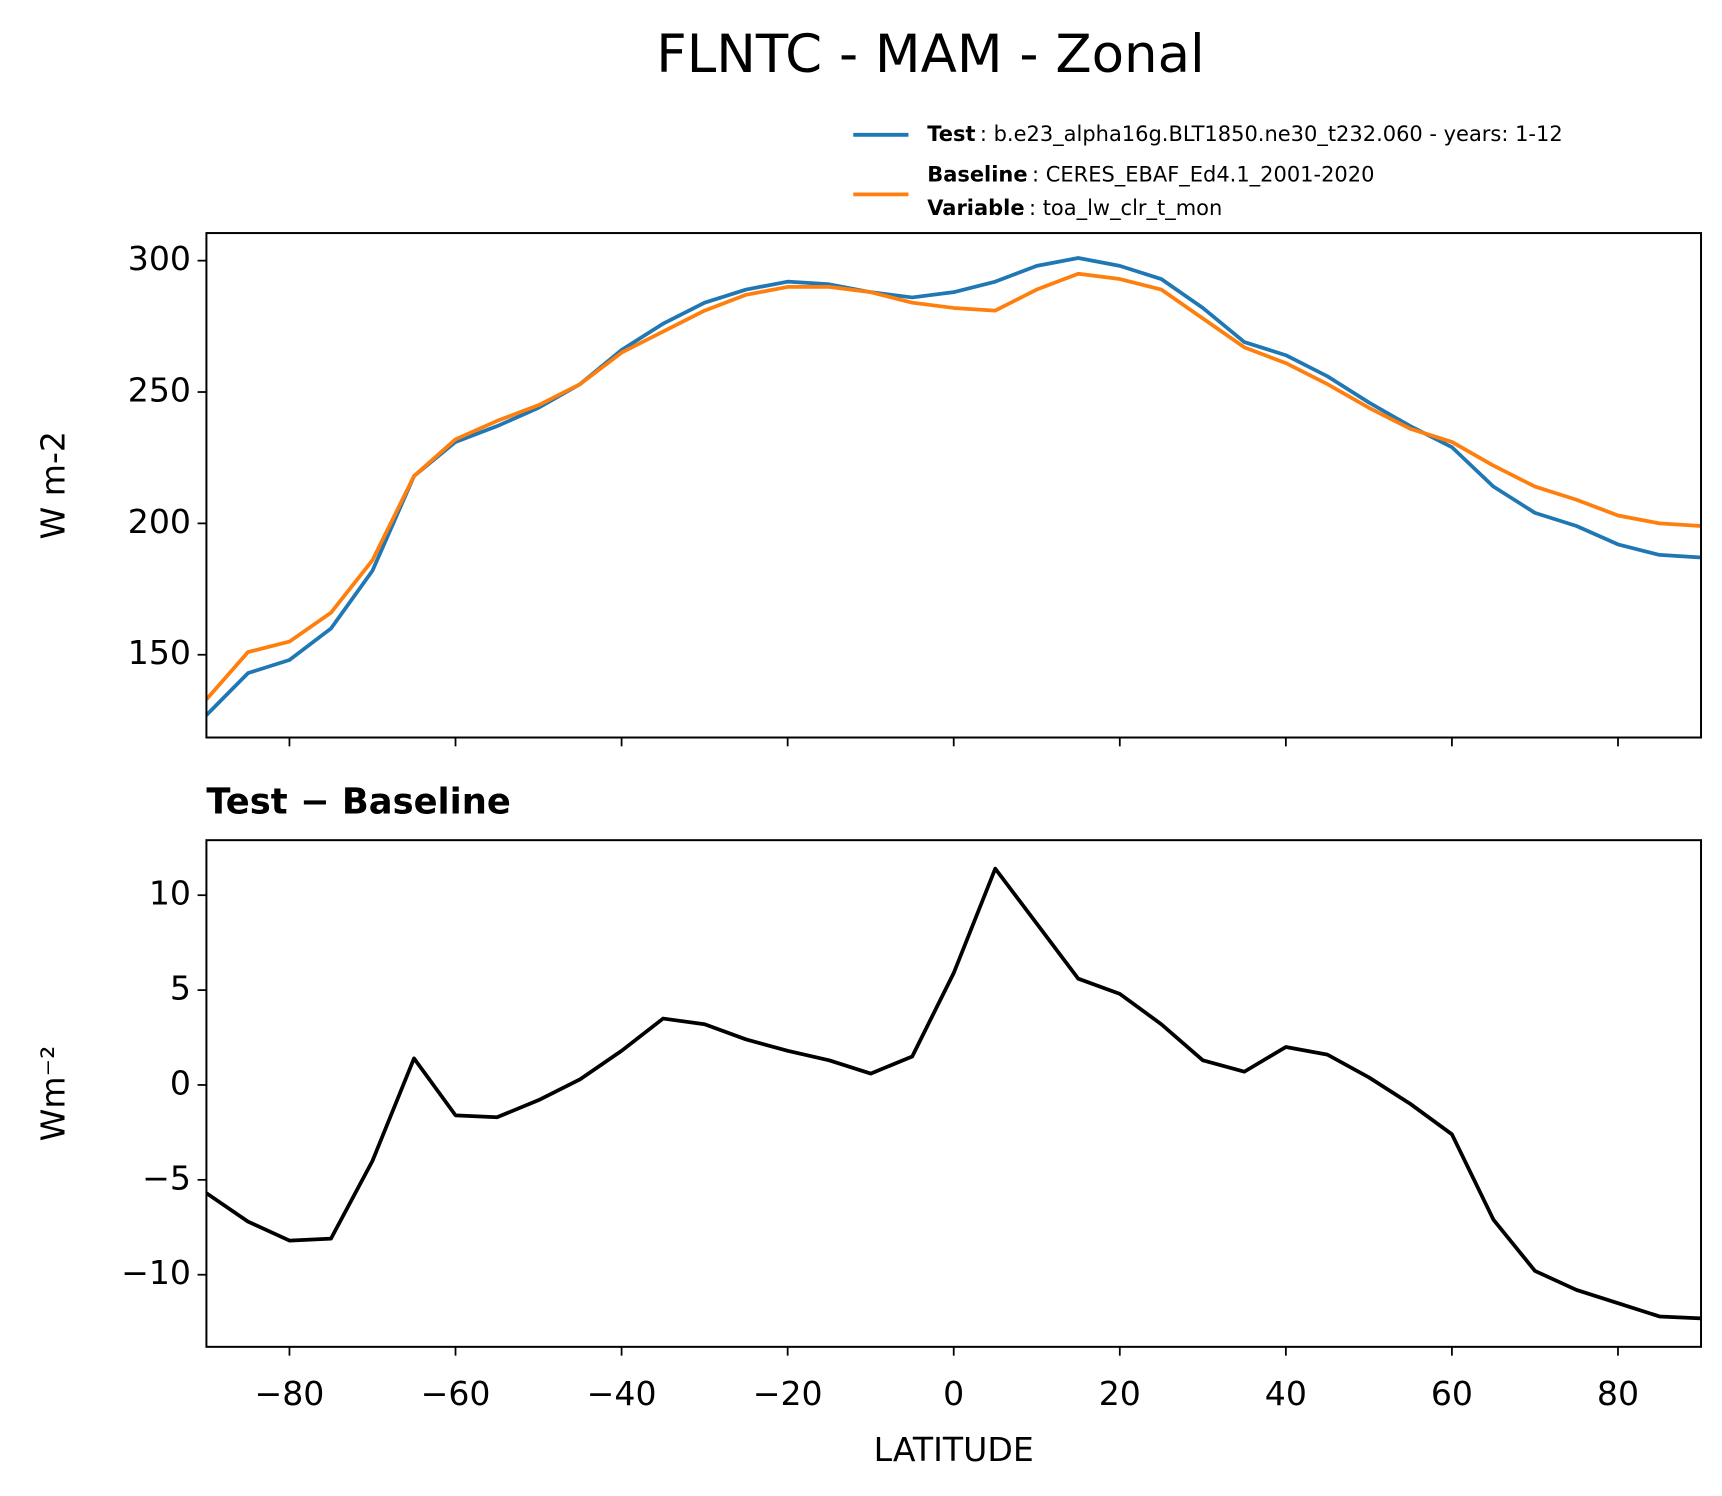 The width and height of the screenshot is (1722, 1496). What do you see at coordinates (930, 54) in the screenshot?
I see `chart-title: FLNTC - MAM - Zonal` at bounding box center [930, 54].